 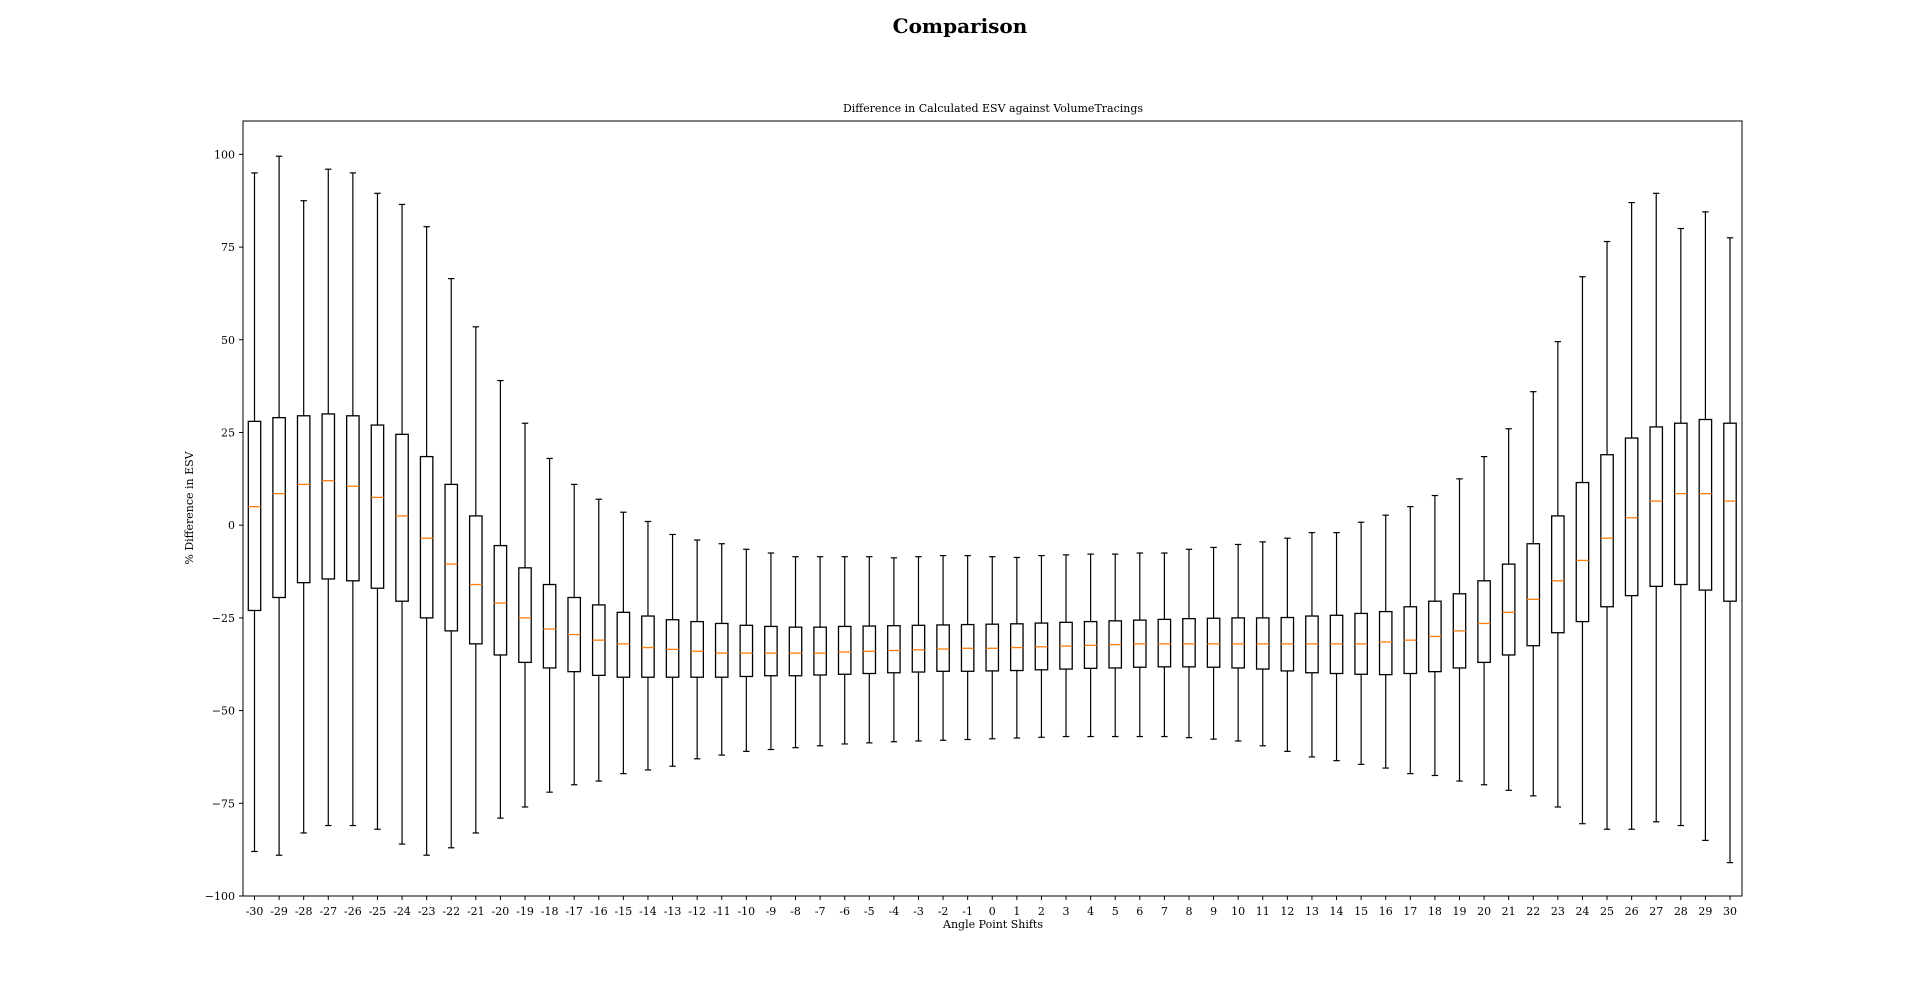 I want to click on x-tick-label: -18, so click(x=550, y=911).